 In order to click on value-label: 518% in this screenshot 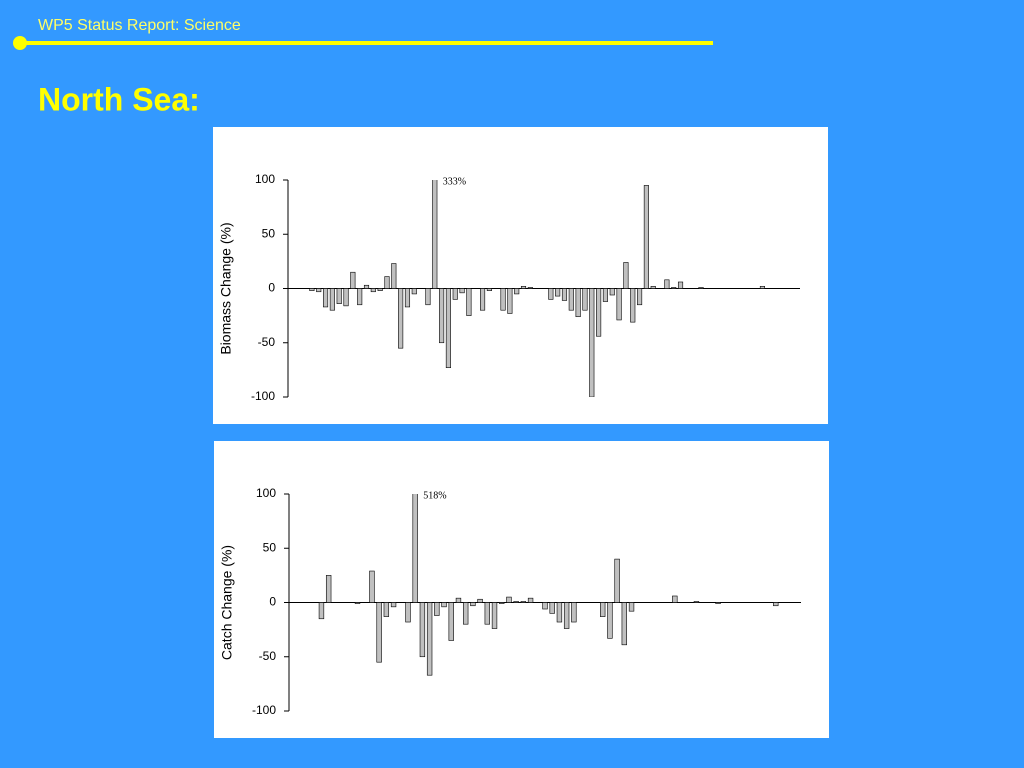, I will do `click(434, 495)`.